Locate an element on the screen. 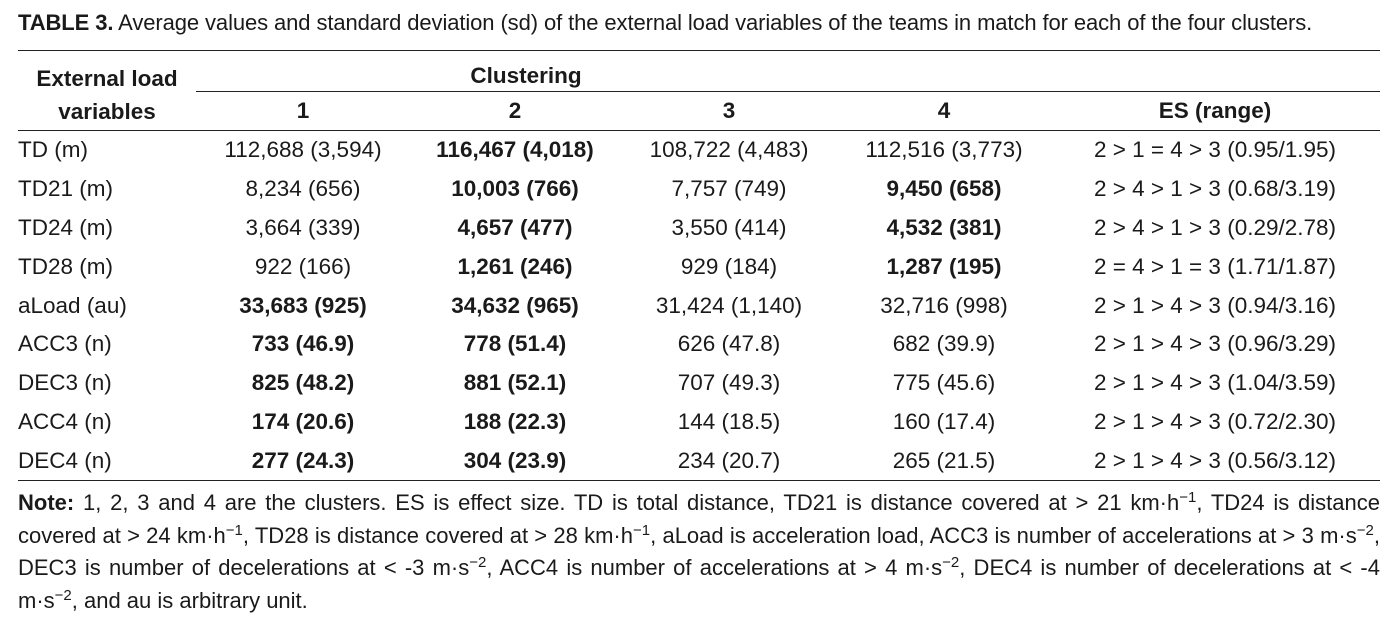  header-clustering: Clustering is located at coordinates (788, 71).